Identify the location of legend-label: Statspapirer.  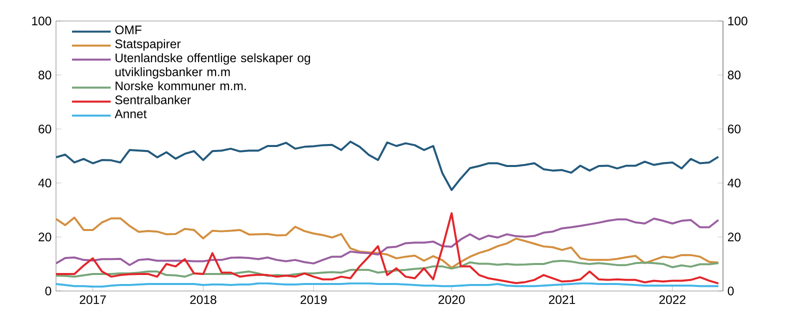
(148, 45).